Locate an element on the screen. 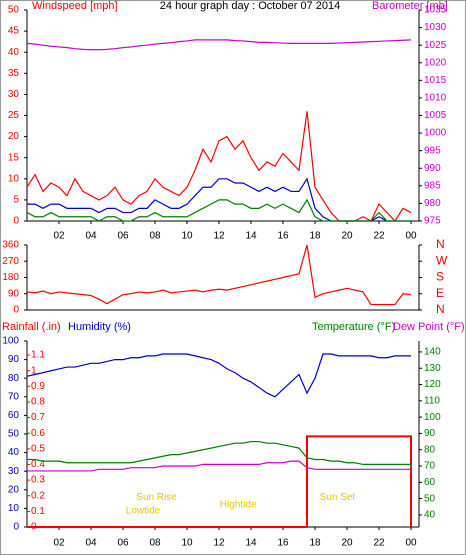  rain-tick-label: 0.1 is located at coordinates (38, 511).